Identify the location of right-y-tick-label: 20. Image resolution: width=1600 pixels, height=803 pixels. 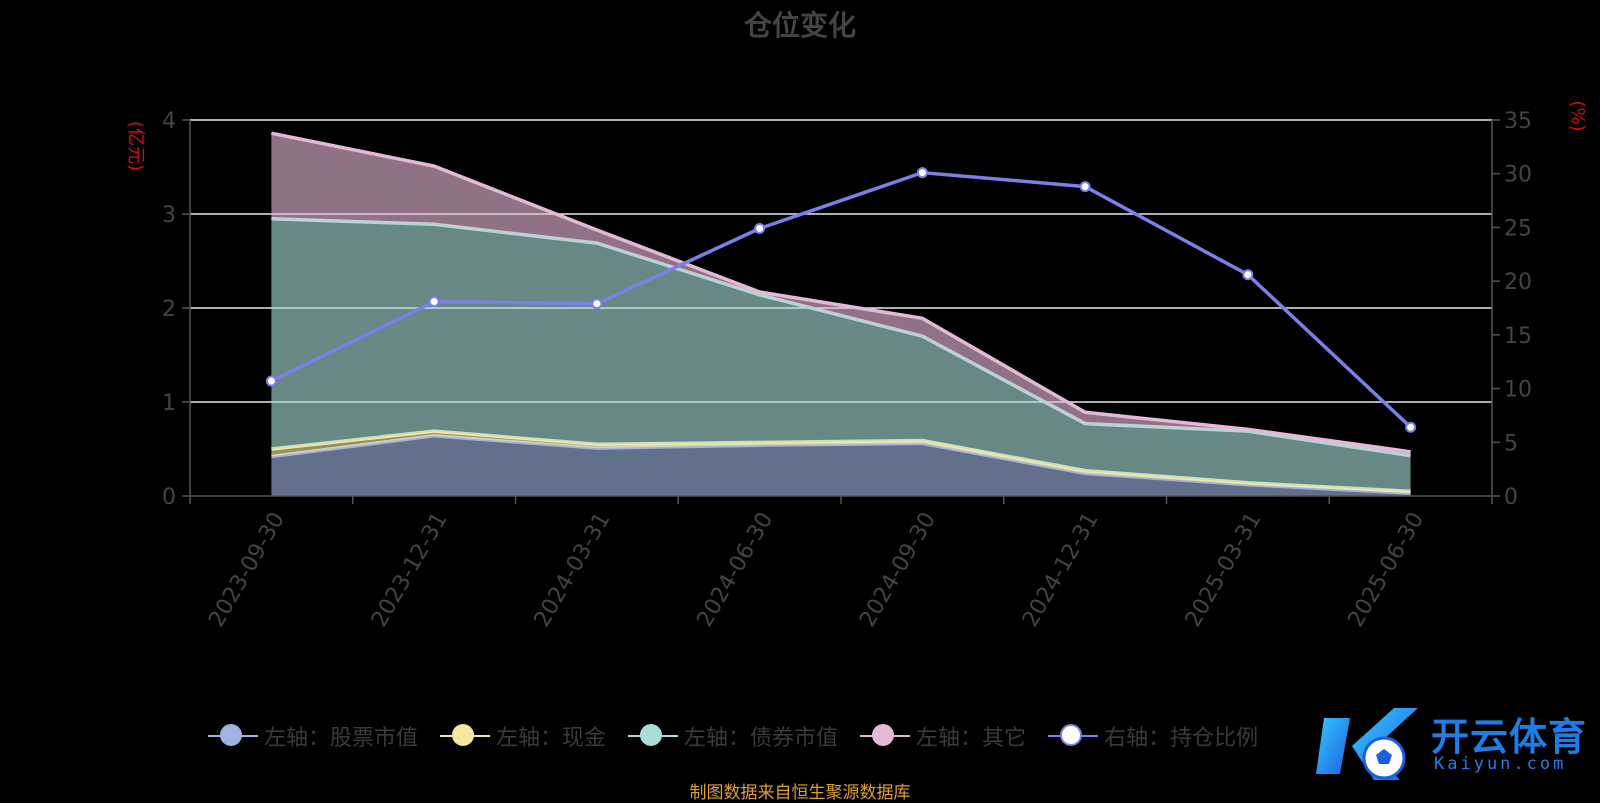
(1518, 282).